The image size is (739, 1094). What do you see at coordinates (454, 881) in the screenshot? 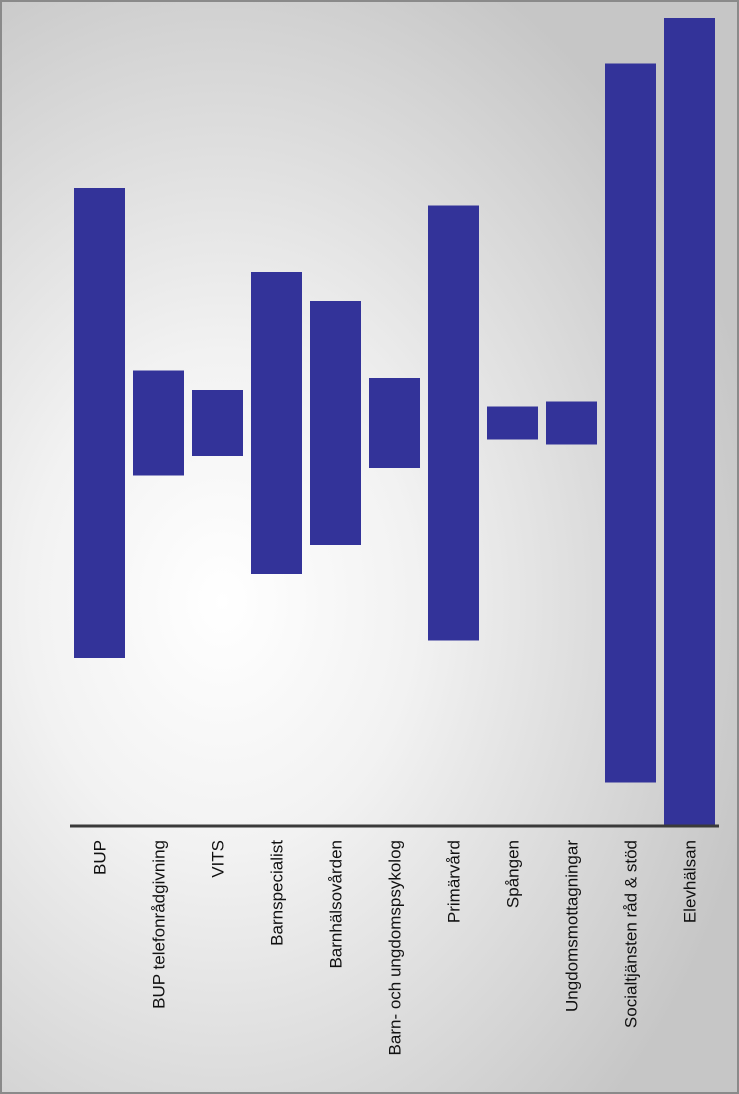
I see `category-label-6: Primärvård` at bounding box center [454, 881].